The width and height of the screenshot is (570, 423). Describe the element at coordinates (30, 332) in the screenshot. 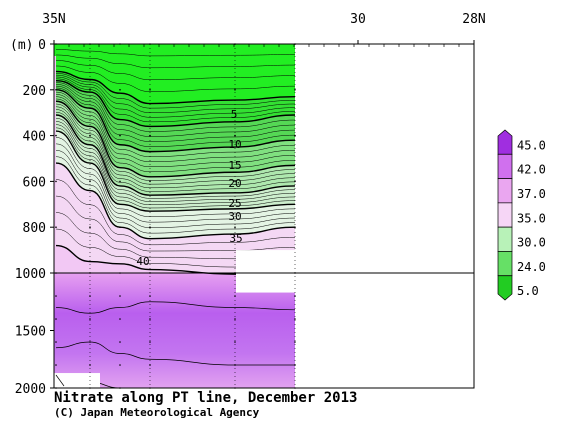

I see `y-tick-label: 1500` at that location.